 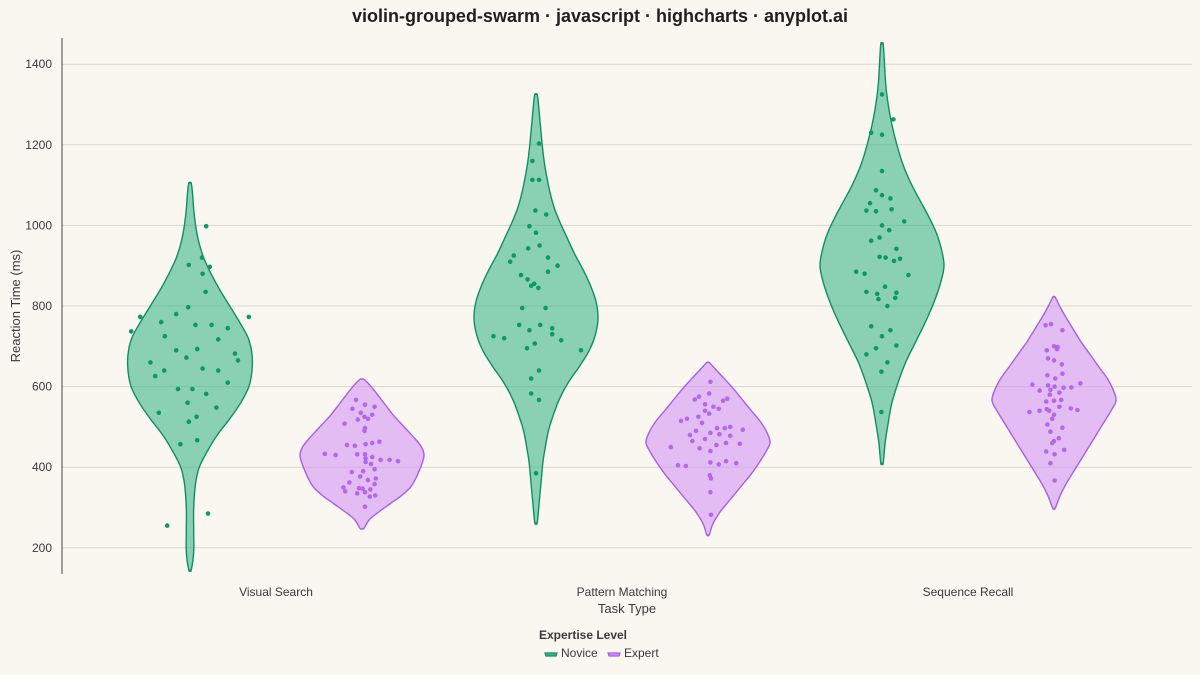 What do you see at coordinates (633, 653) in the screenshot?
I see `legend-item-expert: Expert` at bounding box center [633, 653].